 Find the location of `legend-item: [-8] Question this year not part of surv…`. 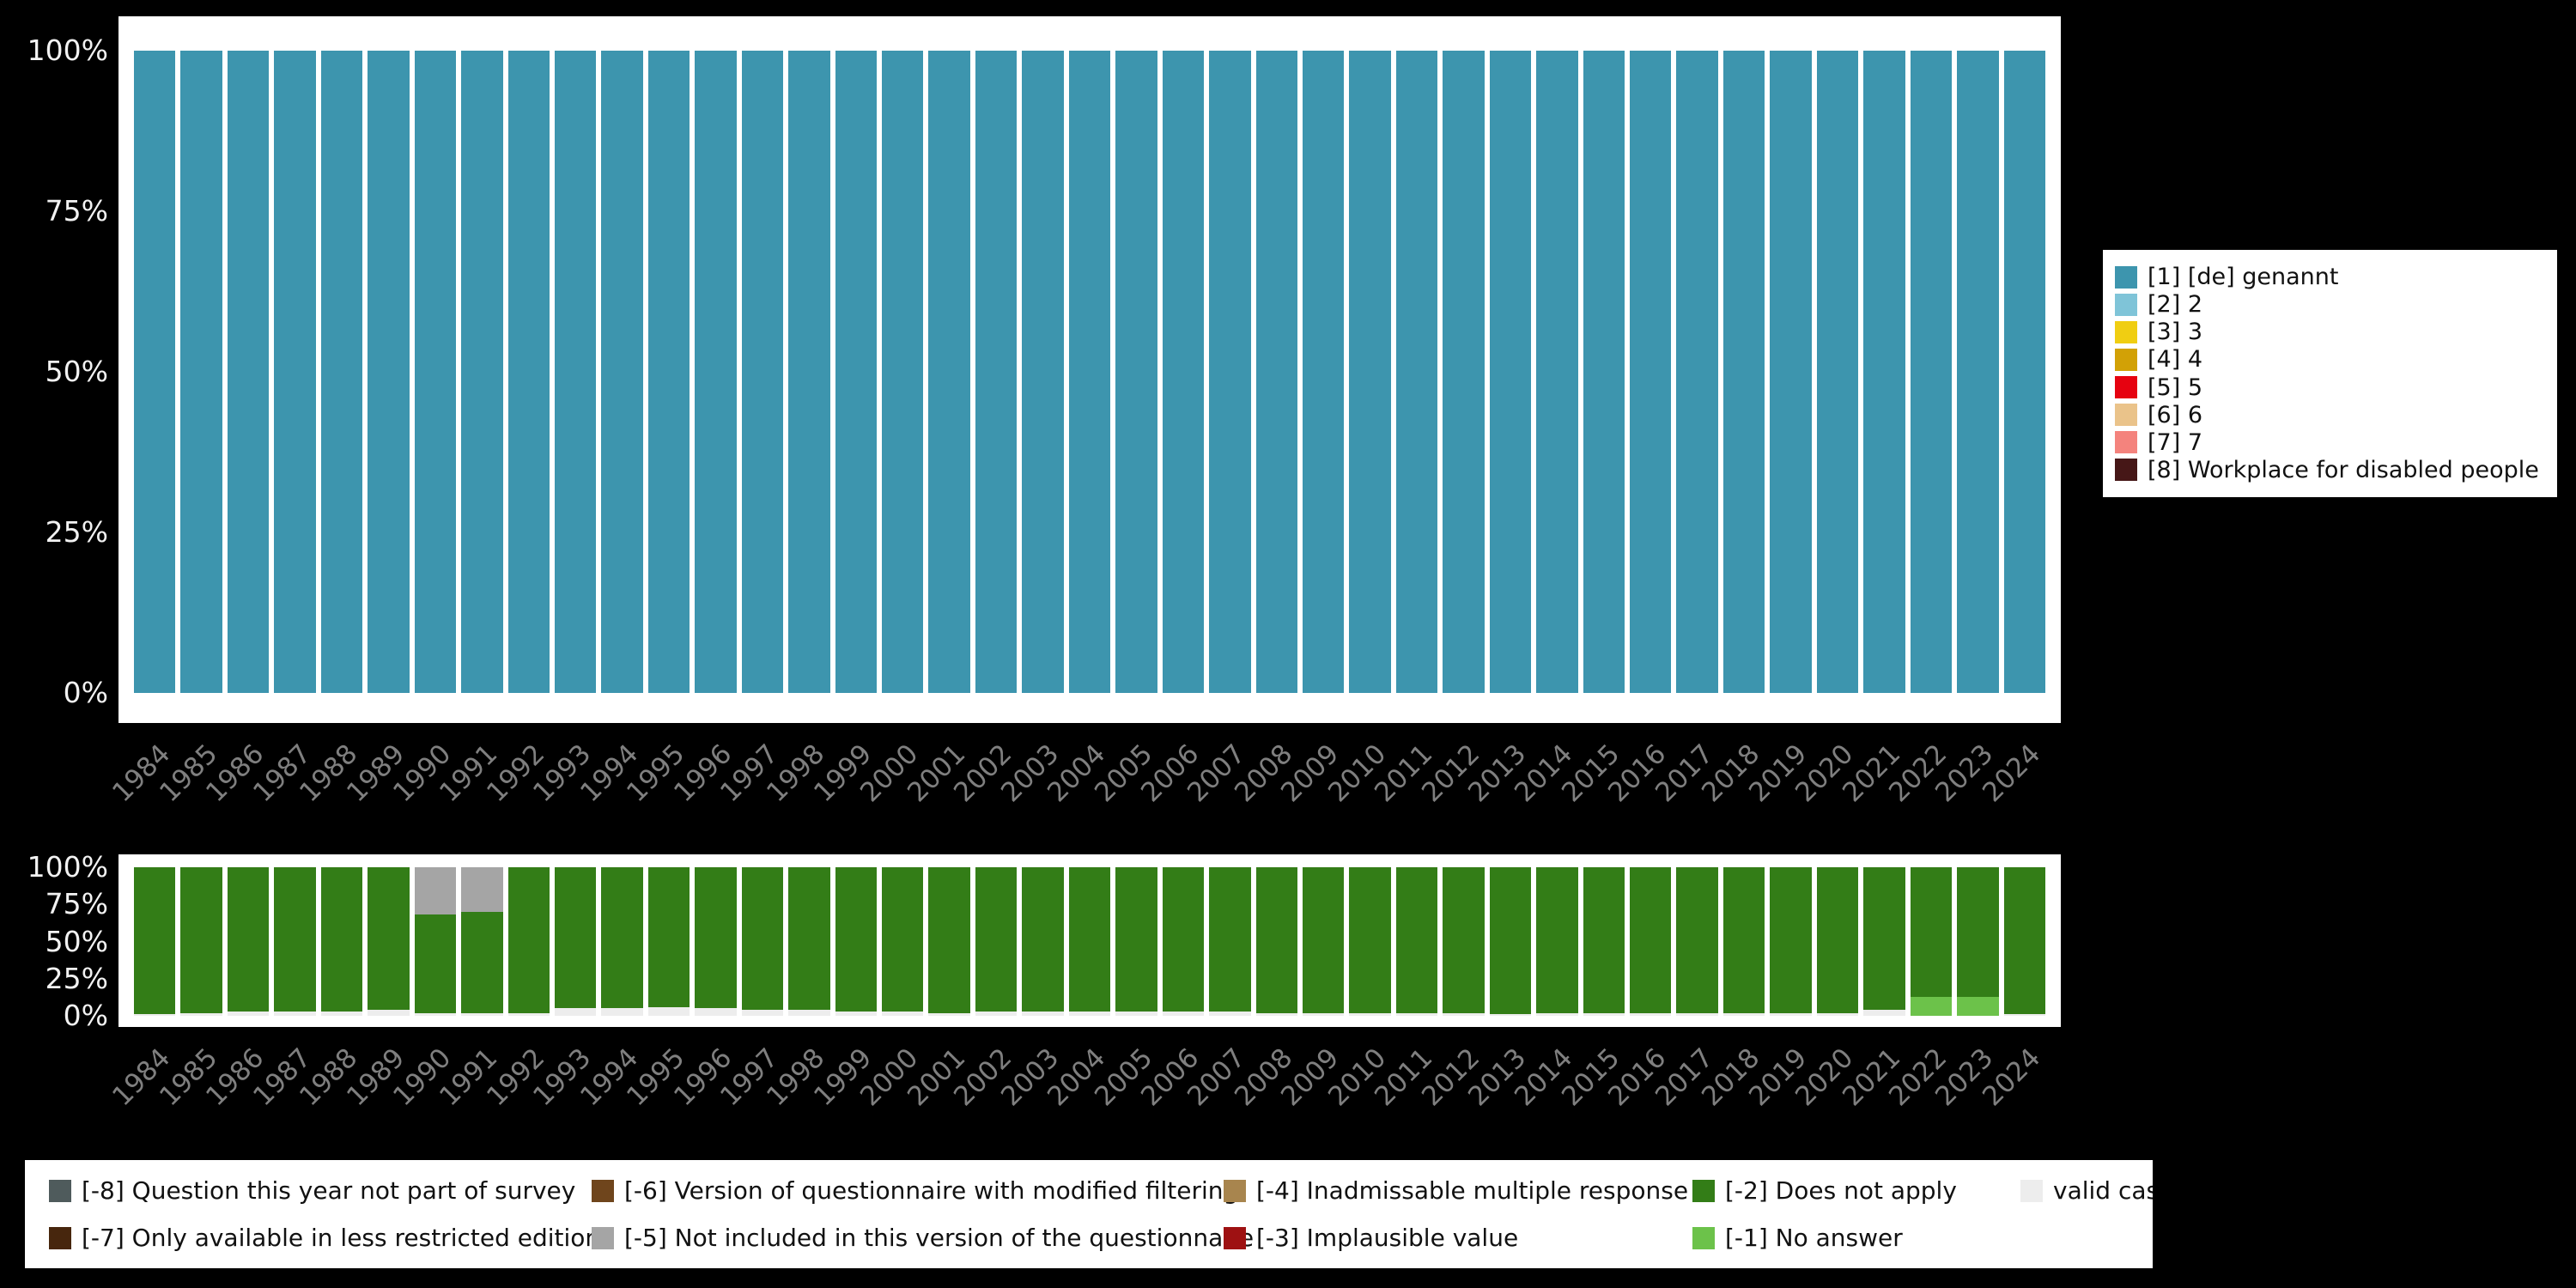

legend-item: [-8] Question this year not part of surv… is located at coordinates (321, 1191).